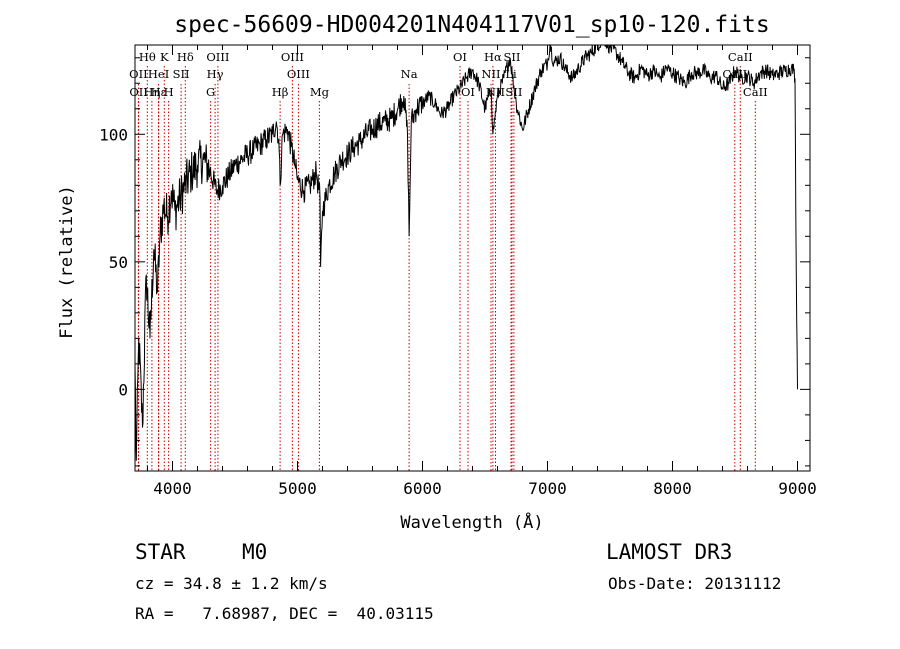 The height and width of the screenshot is (649, 900). Describe the element at coordinates (298, 74) in the screenshot. I see `line-marker-label-15: OIII` at that location.